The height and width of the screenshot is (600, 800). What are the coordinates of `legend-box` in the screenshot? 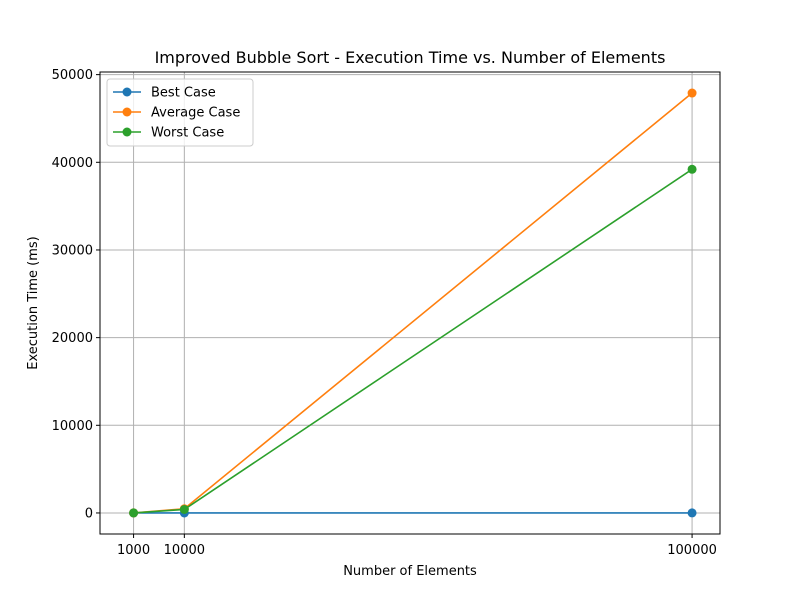 It's located at (180, 112).